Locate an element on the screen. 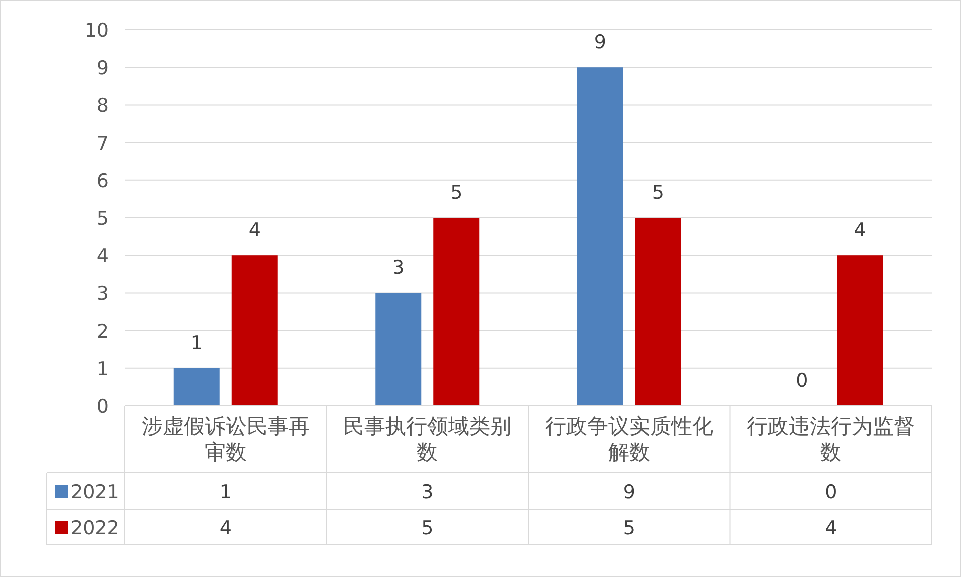 This screenshot has height=578, width=962. x-tick-label: 民事执行领域类别数 is located at coordinates (428, 439).